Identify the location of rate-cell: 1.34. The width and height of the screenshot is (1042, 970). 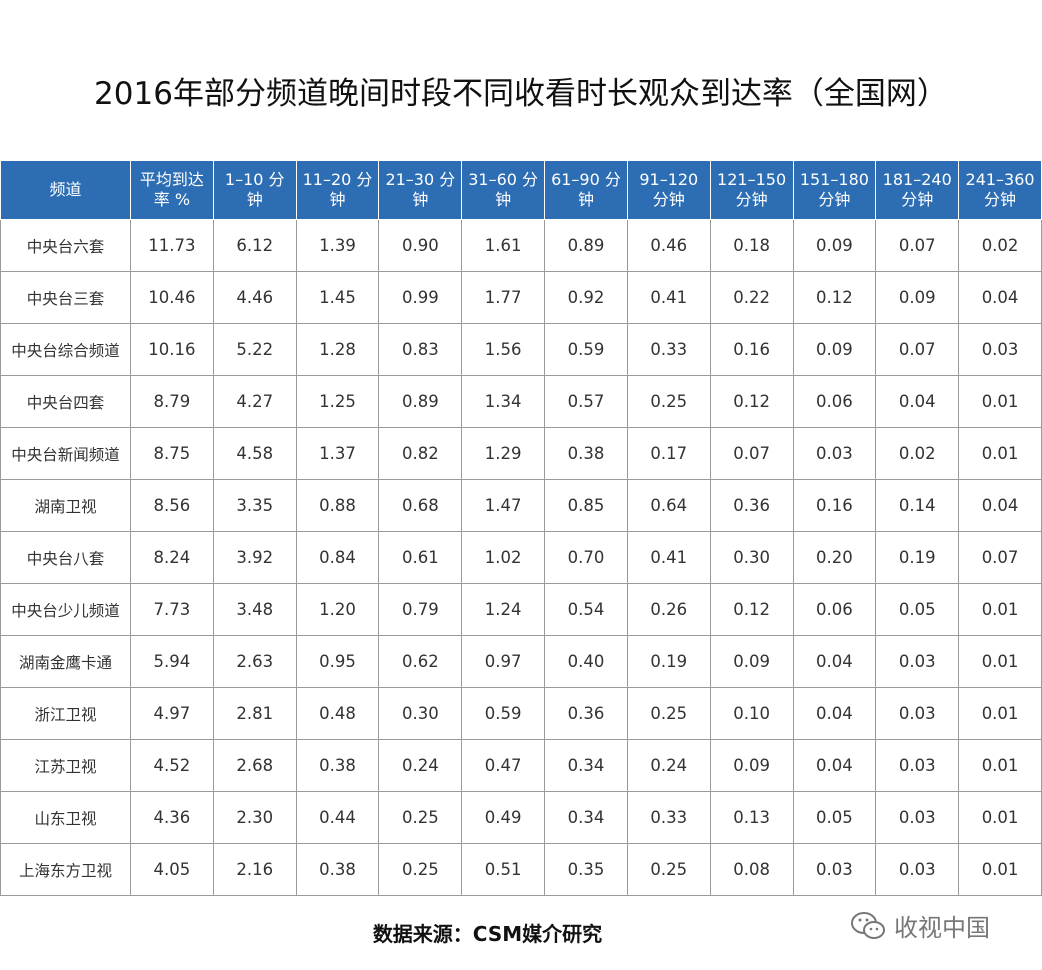
(503, 401).